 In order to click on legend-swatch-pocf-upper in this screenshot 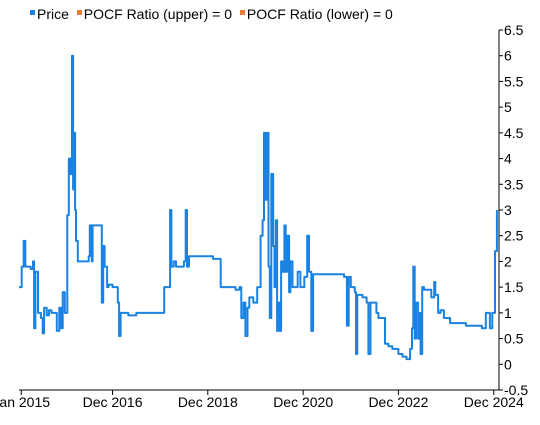, I will do `click(79, 12)`.